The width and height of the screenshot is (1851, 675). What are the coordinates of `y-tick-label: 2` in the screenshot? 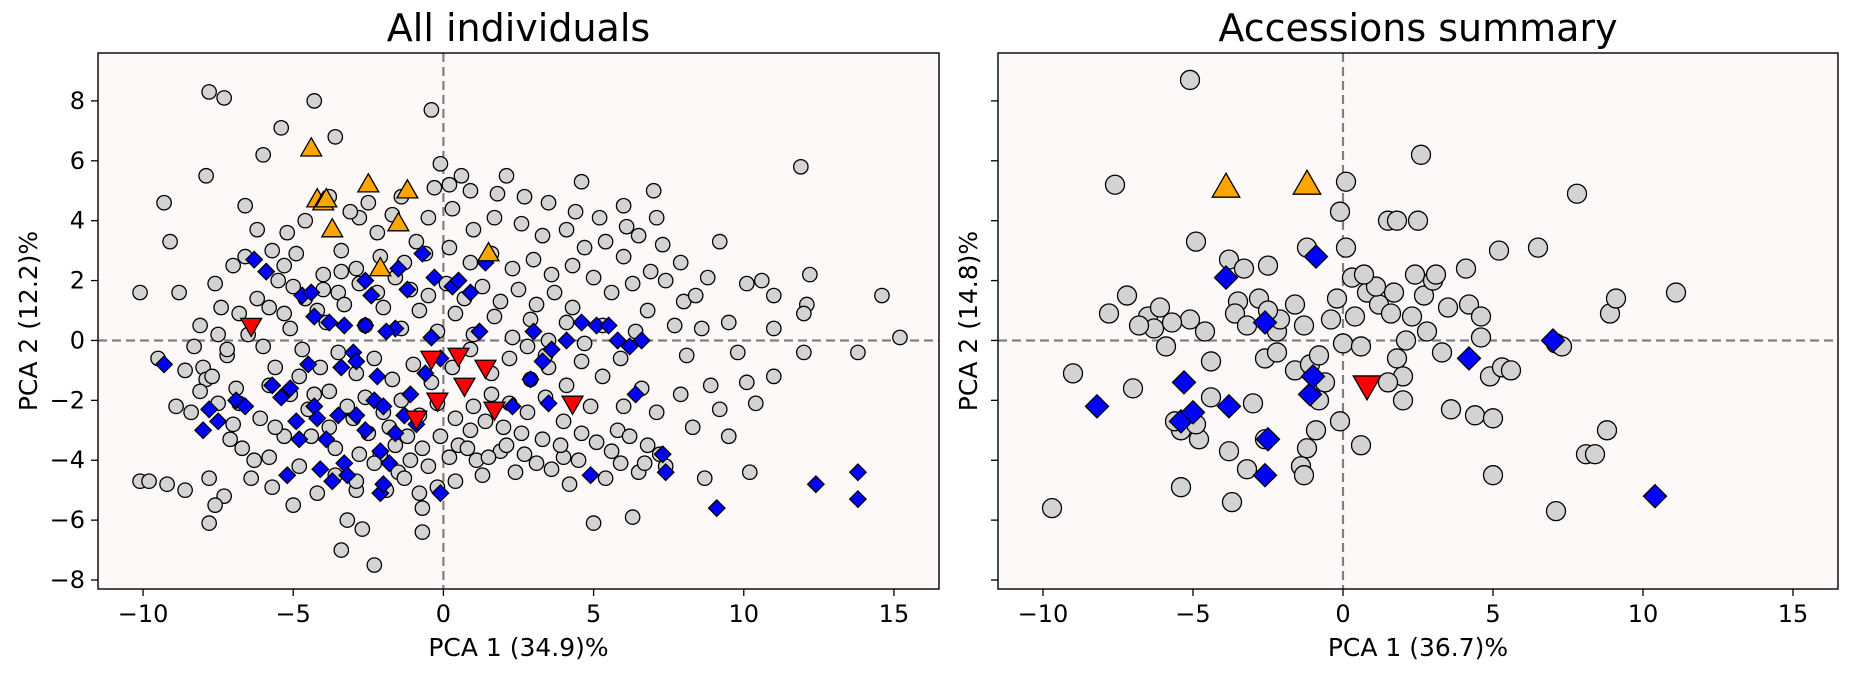 It's located at (77, 281).